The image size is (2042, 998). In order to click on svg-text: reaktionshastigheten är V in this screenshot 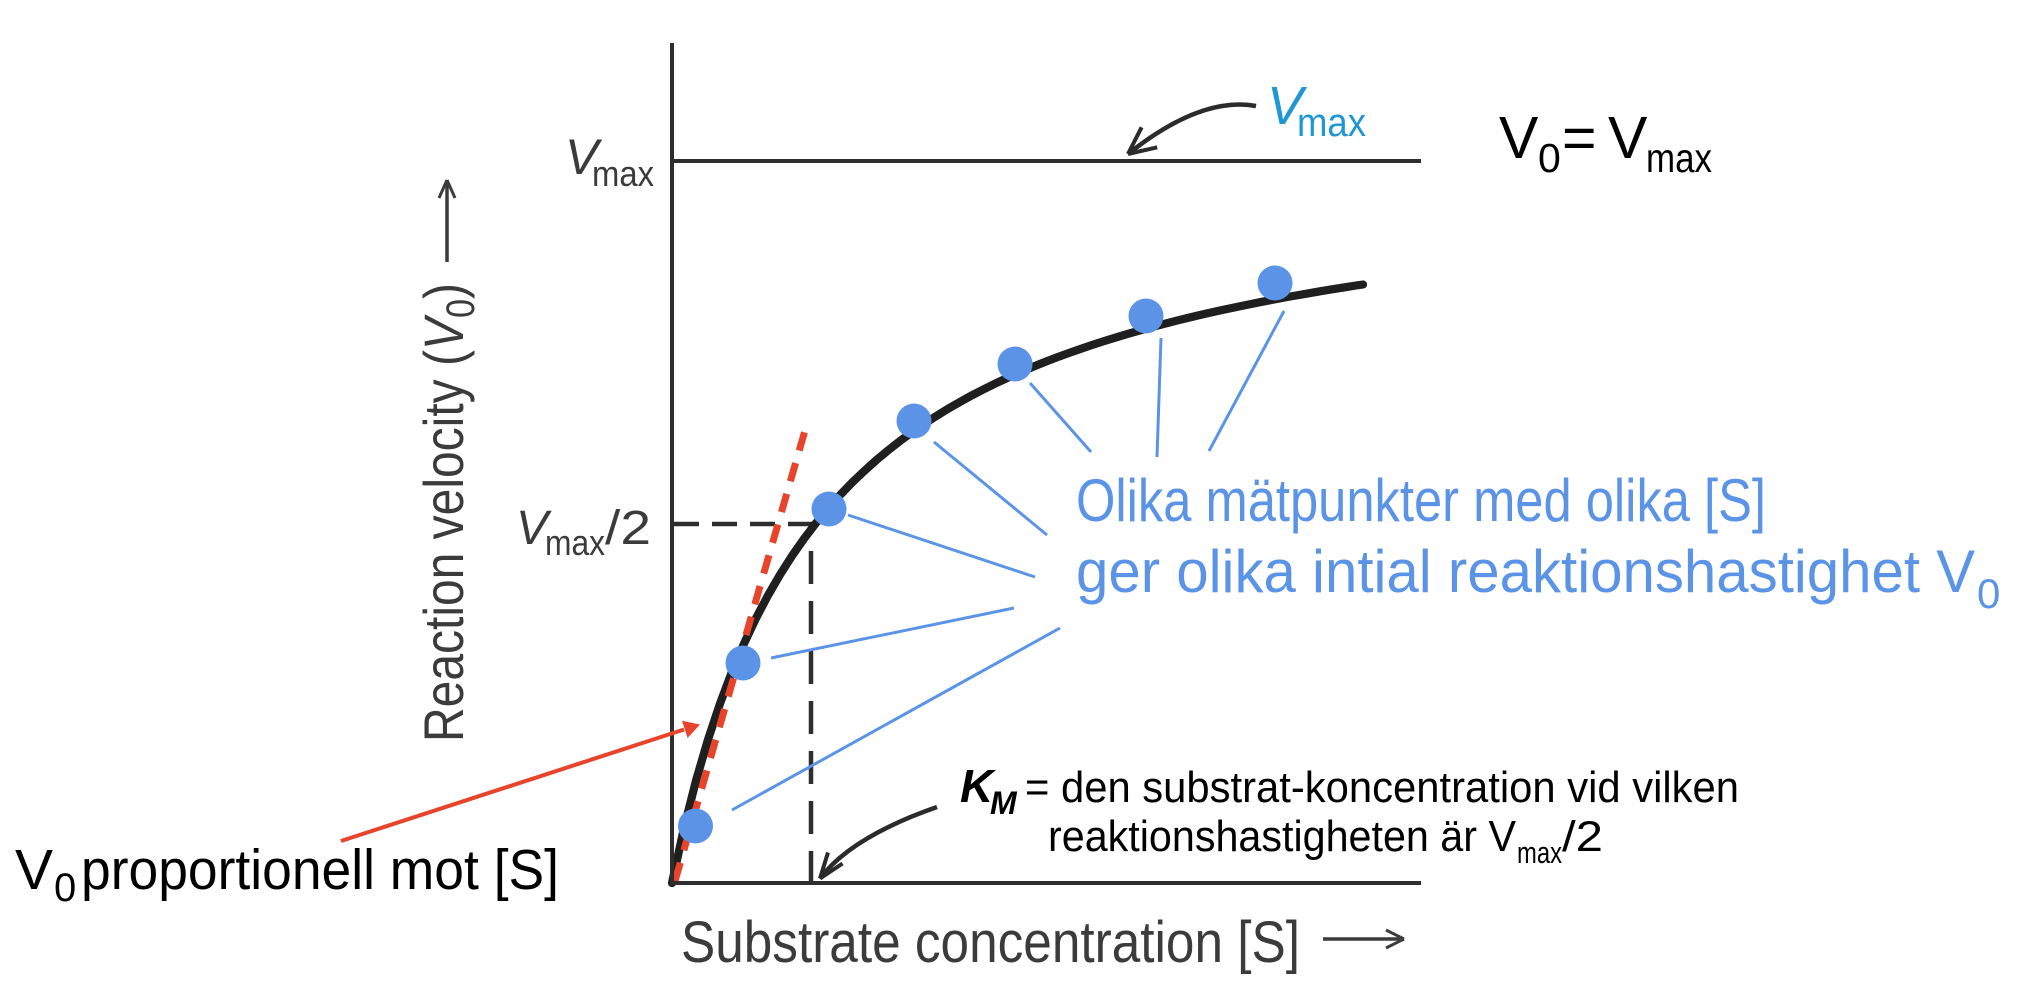, I will do `click(1282, 836)`.